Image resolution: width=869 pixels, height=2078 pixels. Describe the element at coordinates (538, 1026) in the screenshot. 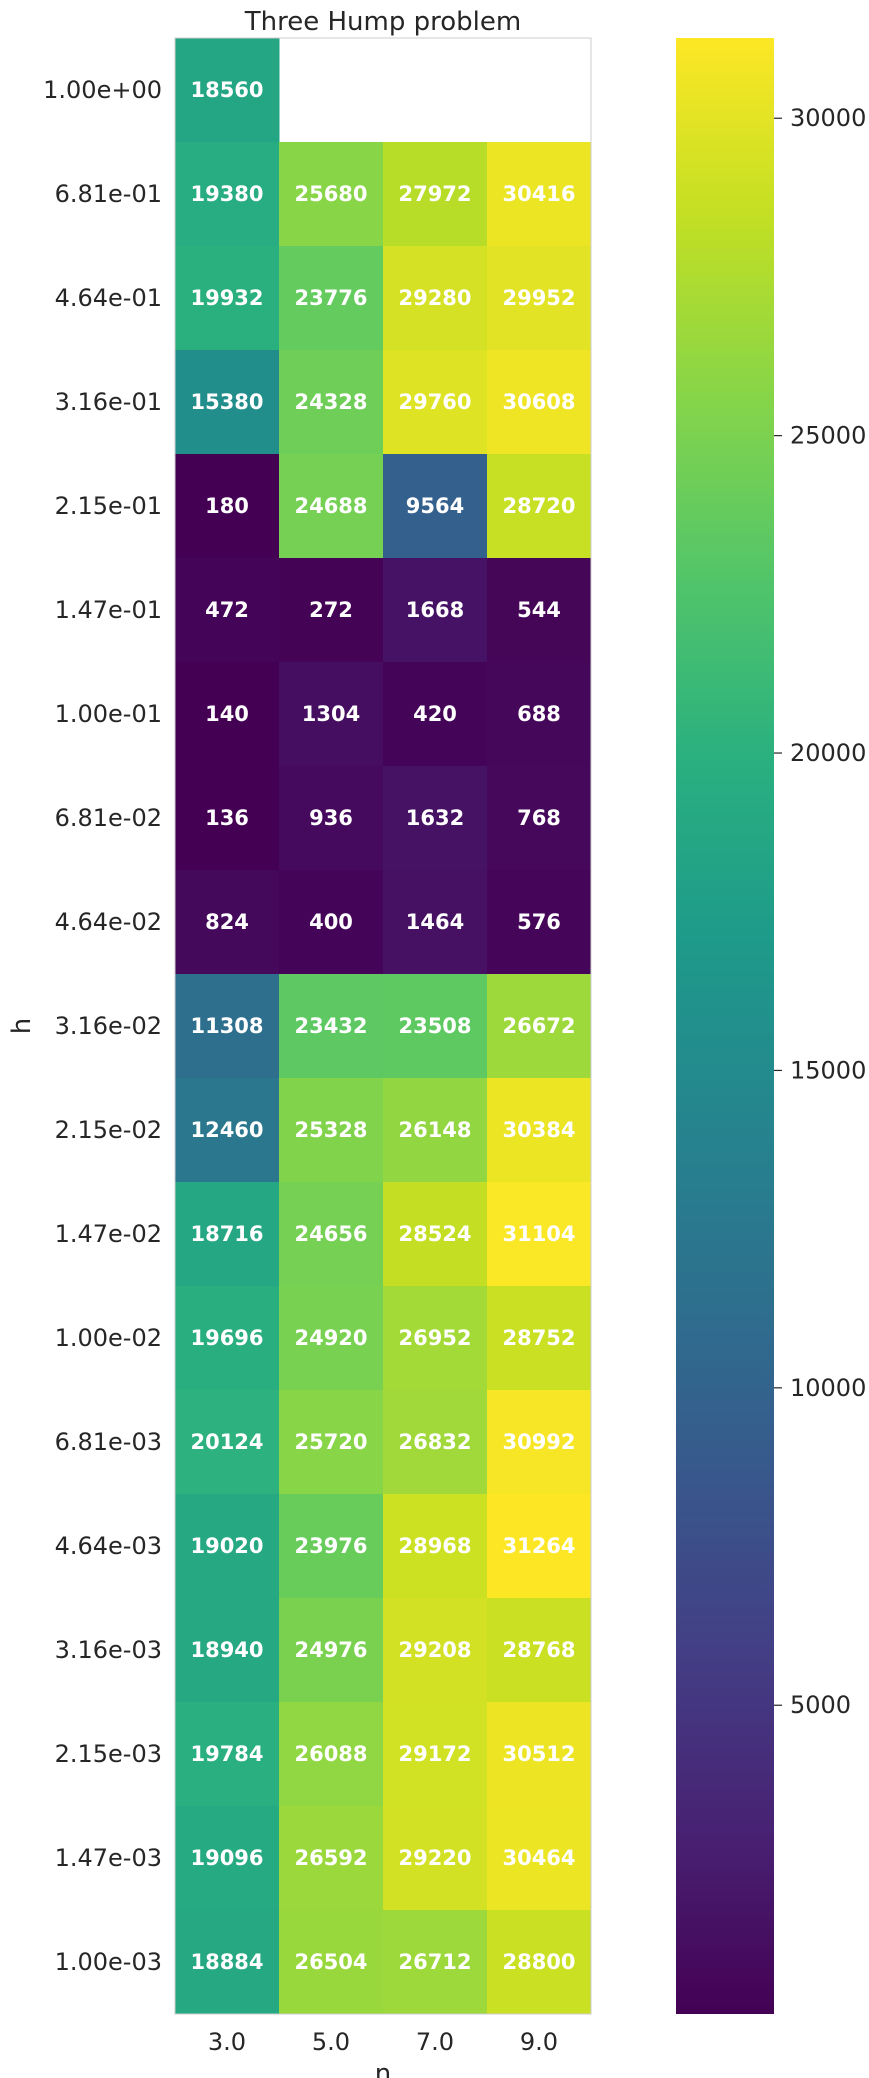

I see `cell-value-label: 26672` at that location.